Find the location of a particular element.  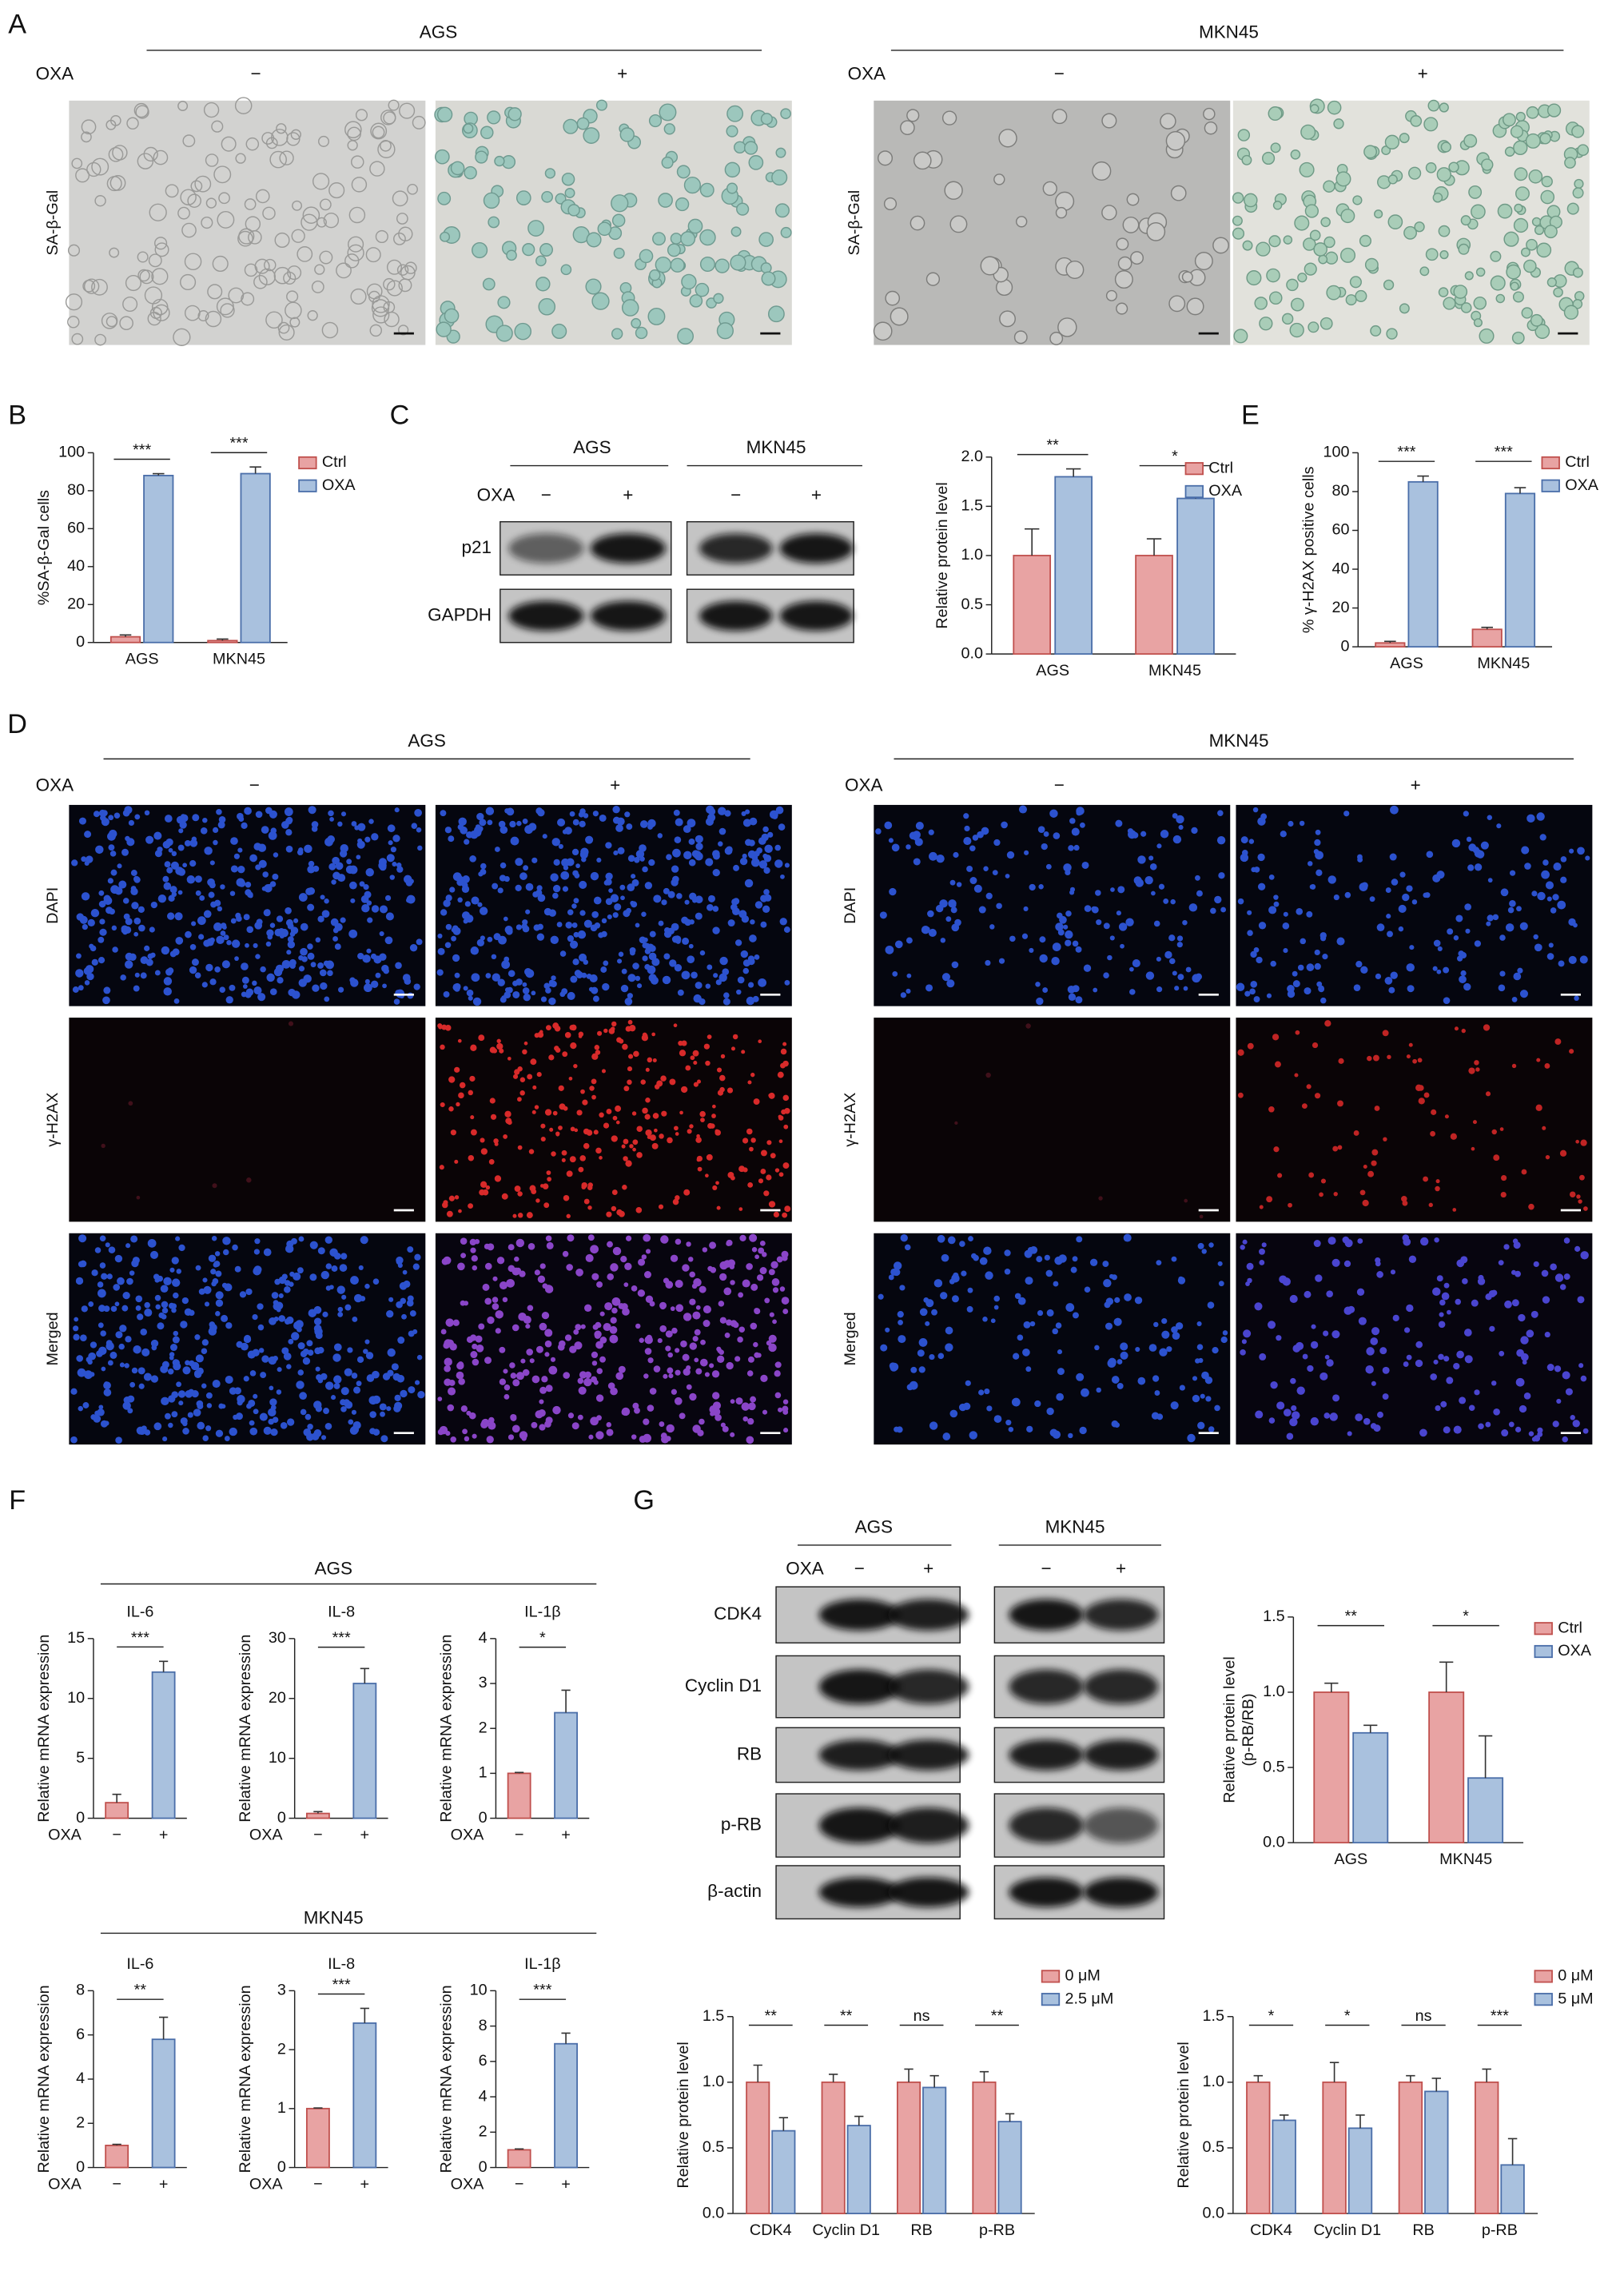

y-tick-label: 8 is located at coordinates (484, 2025).